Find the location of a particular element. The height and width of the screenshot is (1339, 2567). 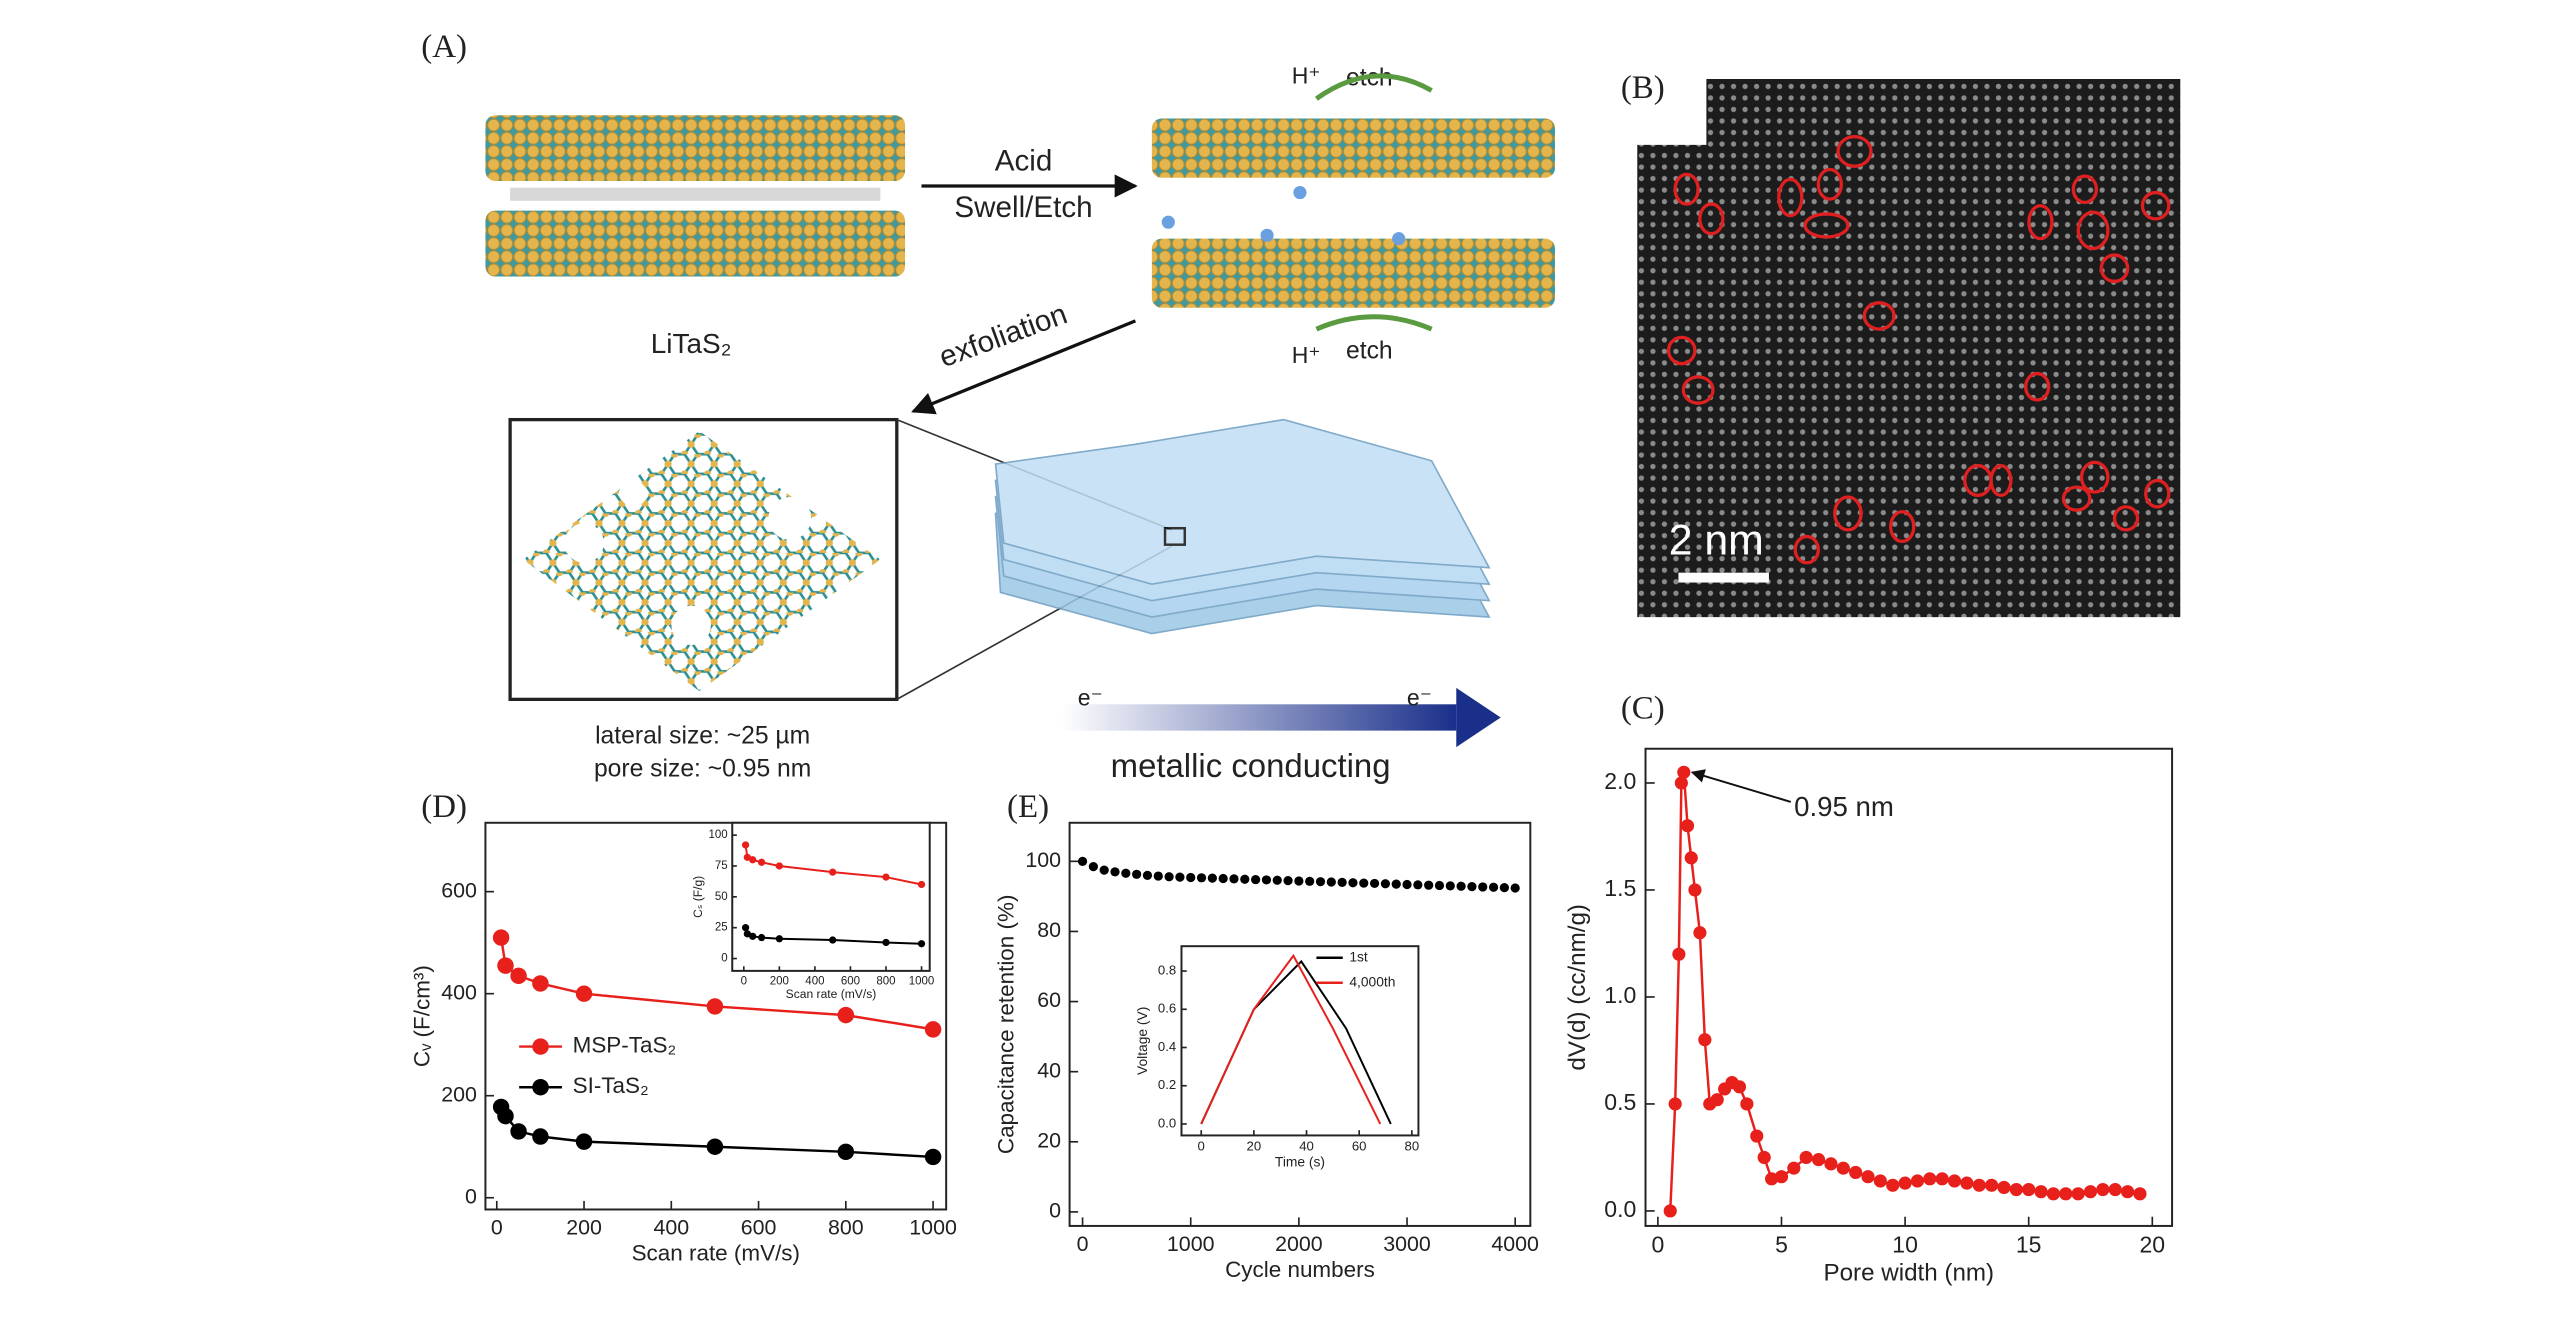

y-tick-label: 75 is located at coordinates (721, 866).